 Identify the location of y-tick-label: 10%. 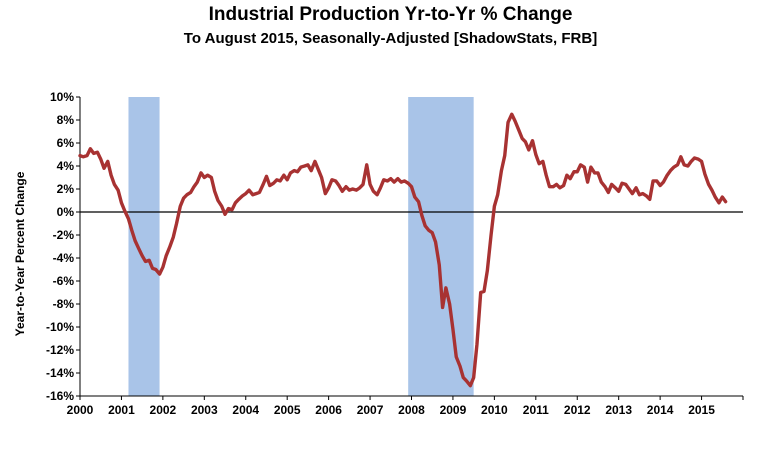
(62, 97).